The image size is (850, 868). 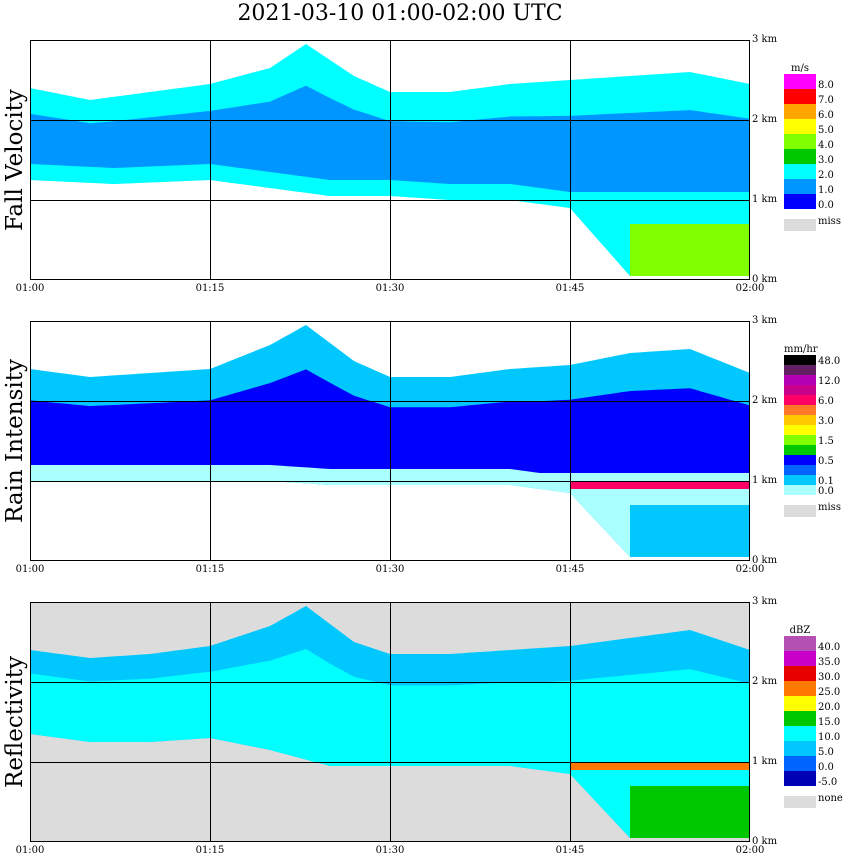 I want to click on rain-intensity-time-label: 01:30, so click(x=390, y=569).